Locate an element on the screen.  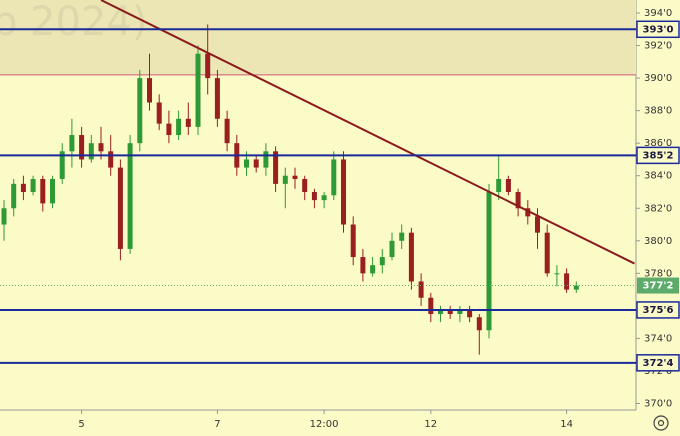
settings-icon-center is located at coordinates (661, 423).